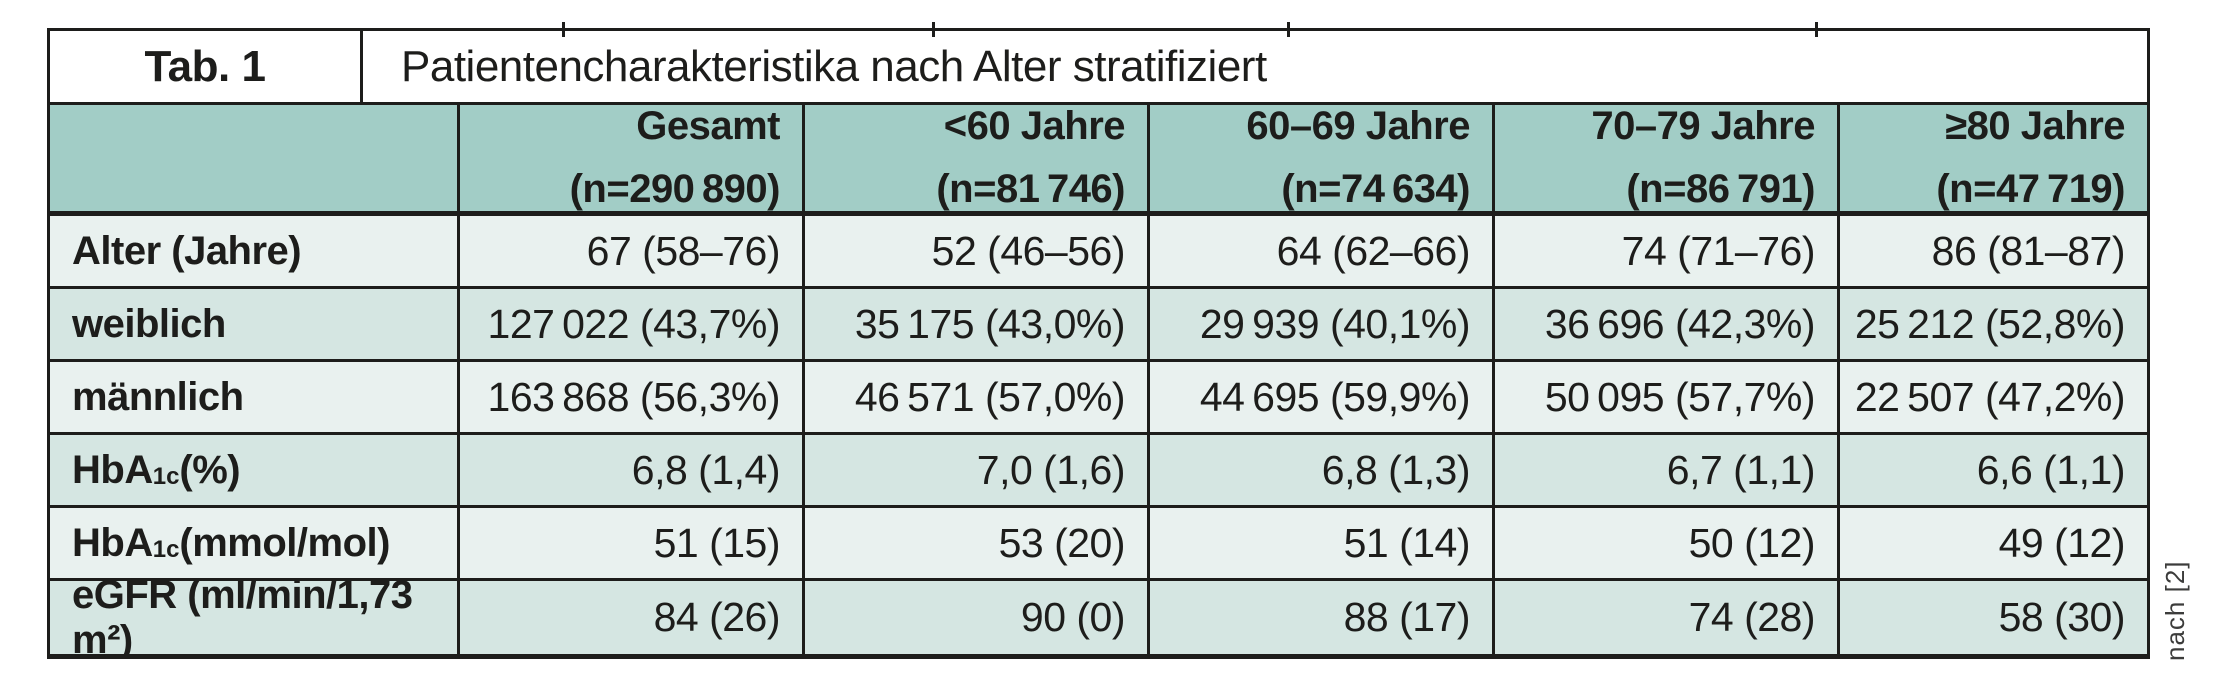 The height and width of the screenshot is (697, 2218). What do you see at coordinates (1375, 189) in the screenshot?
I see `column-header-n: (n=74 634)` at bounding box center [1375, 189].